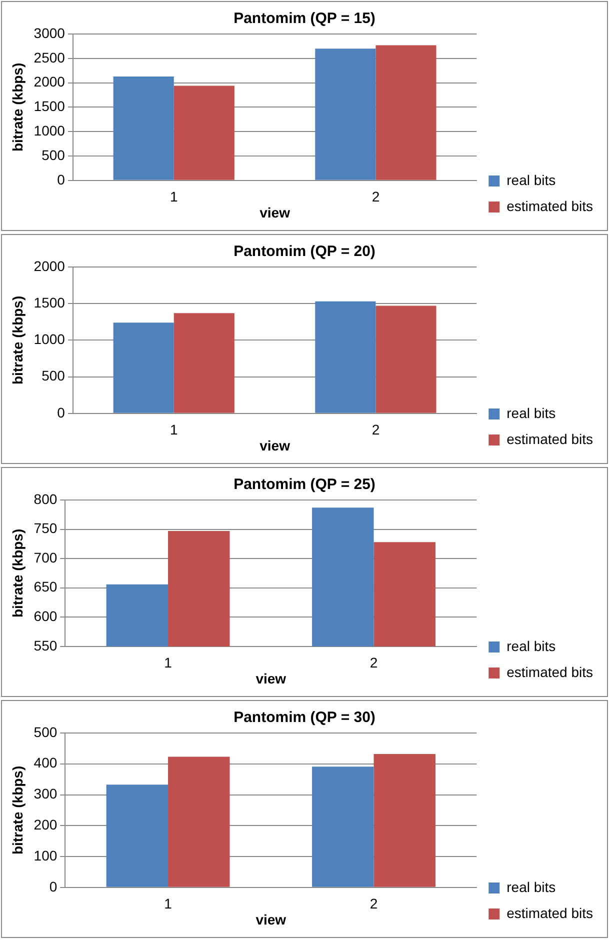 The height and width of the screenshot is (944, 611). What do you see at coordinates (50, 32) in the screenshot?
I see `y-tick-label: 3000` at bounding box center [50, 32].